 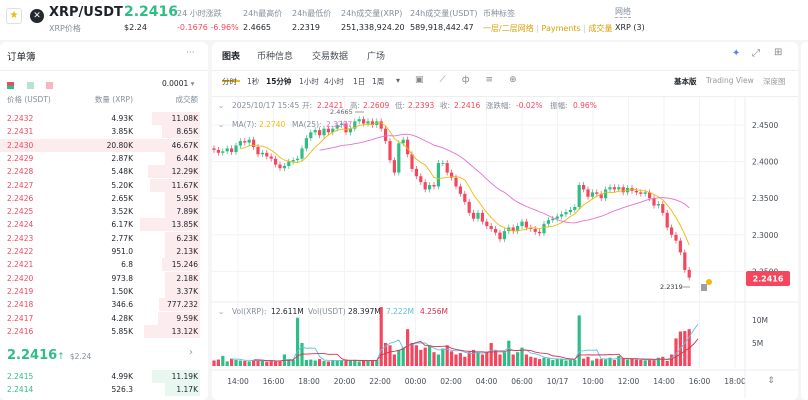 What do you see at coordinates (508, 28) in the screenshot?
I see `tag-layer: 一层/二层网络` at bounding box center [508, 28].